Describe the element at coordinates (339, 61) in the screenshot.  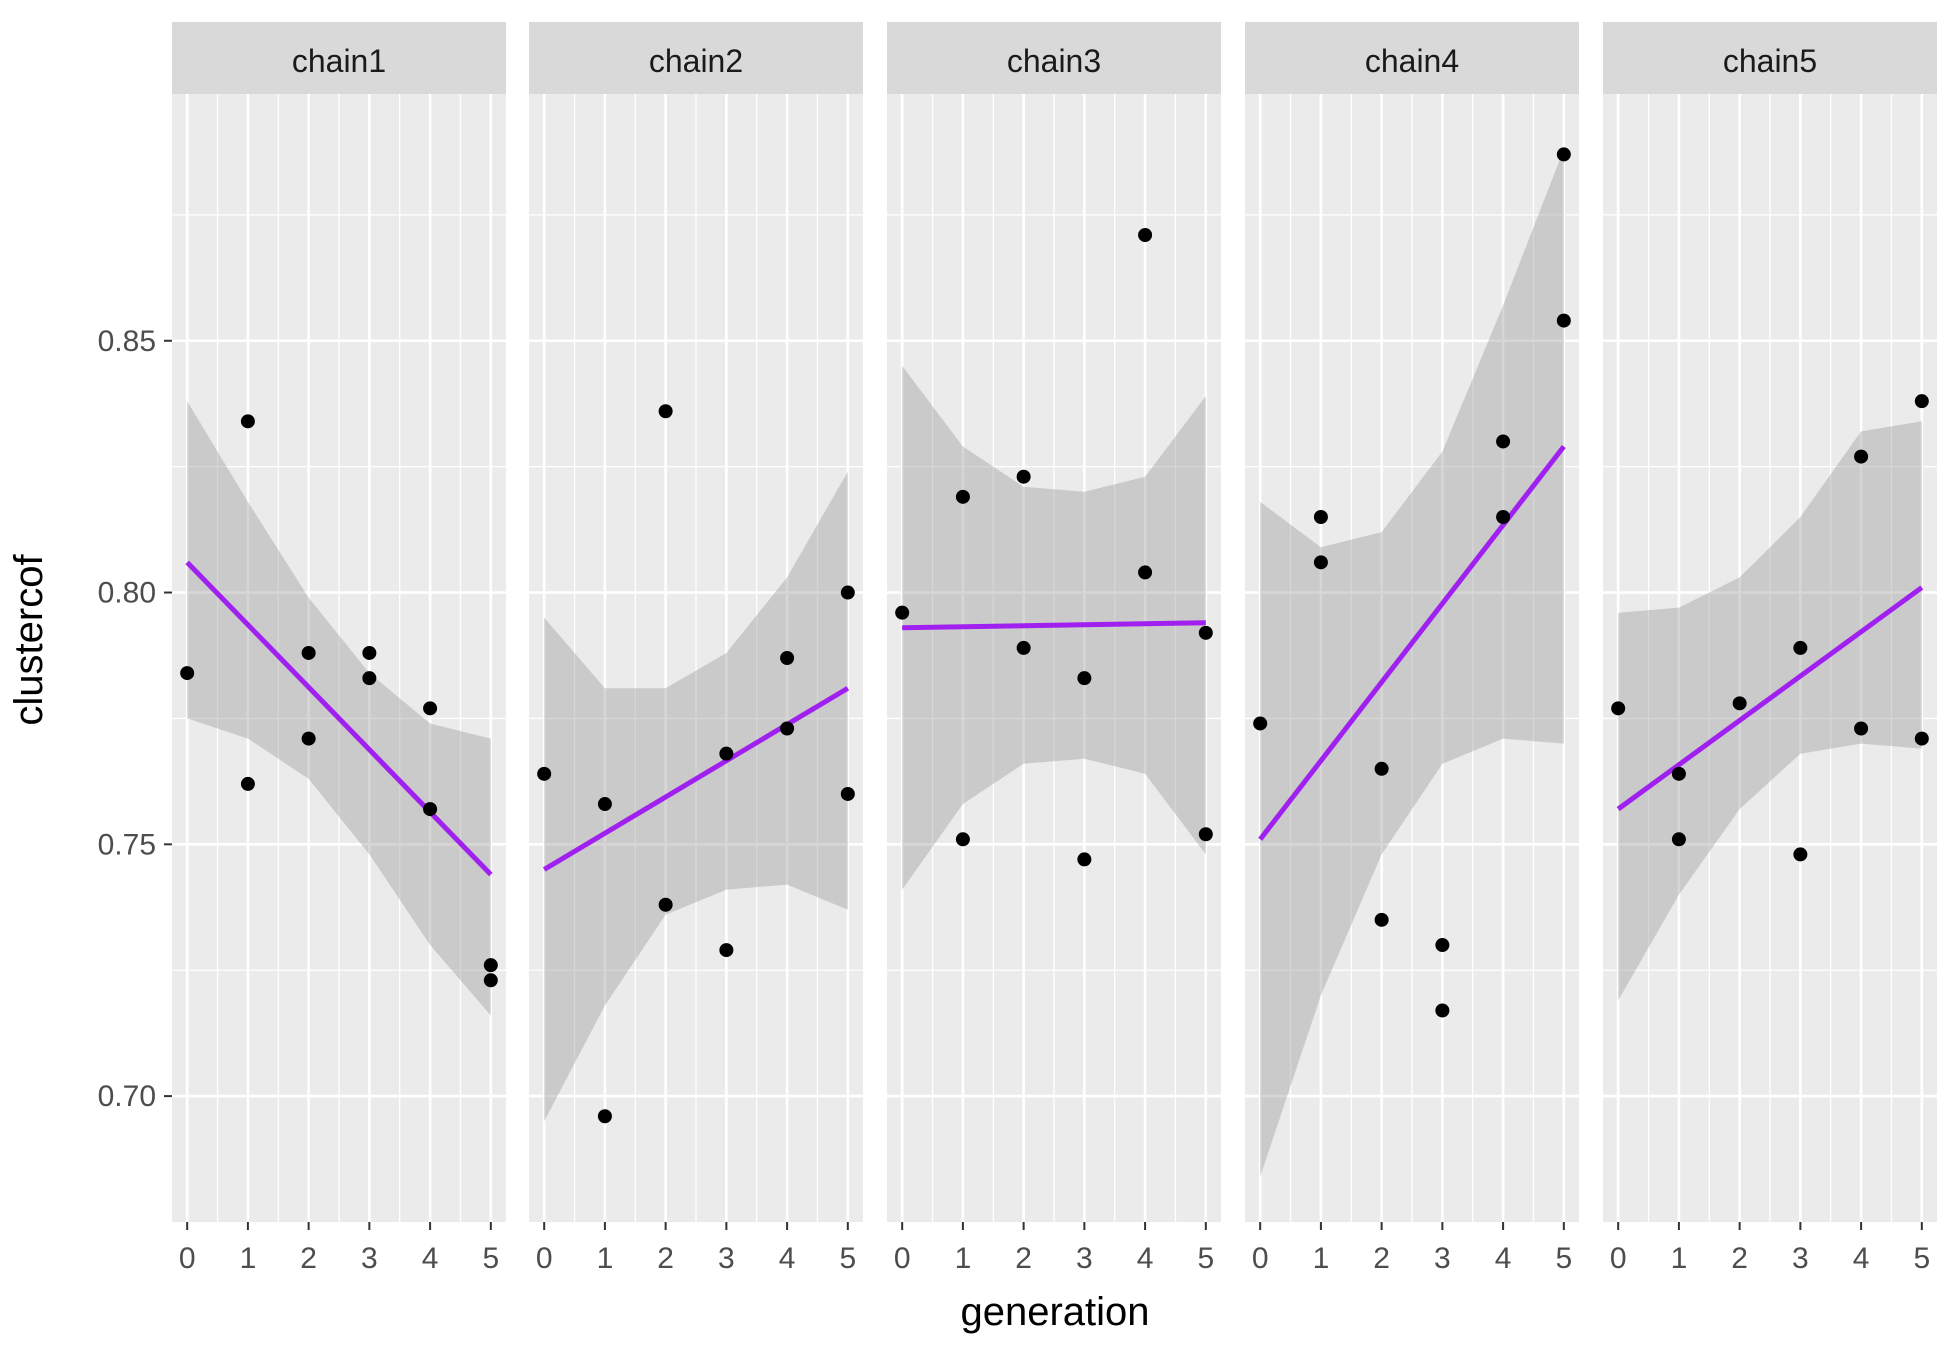
I see `strip-label: chain1` at that location.